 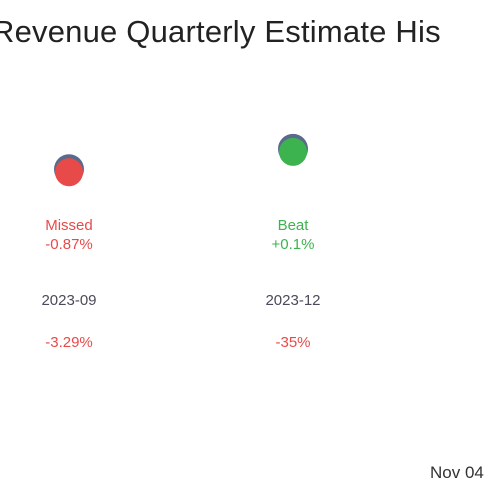 What do you see at coordinates (478, 301) in the screenshot?
I see `quarter-period-label: 20` at bounding box center [478, 301].